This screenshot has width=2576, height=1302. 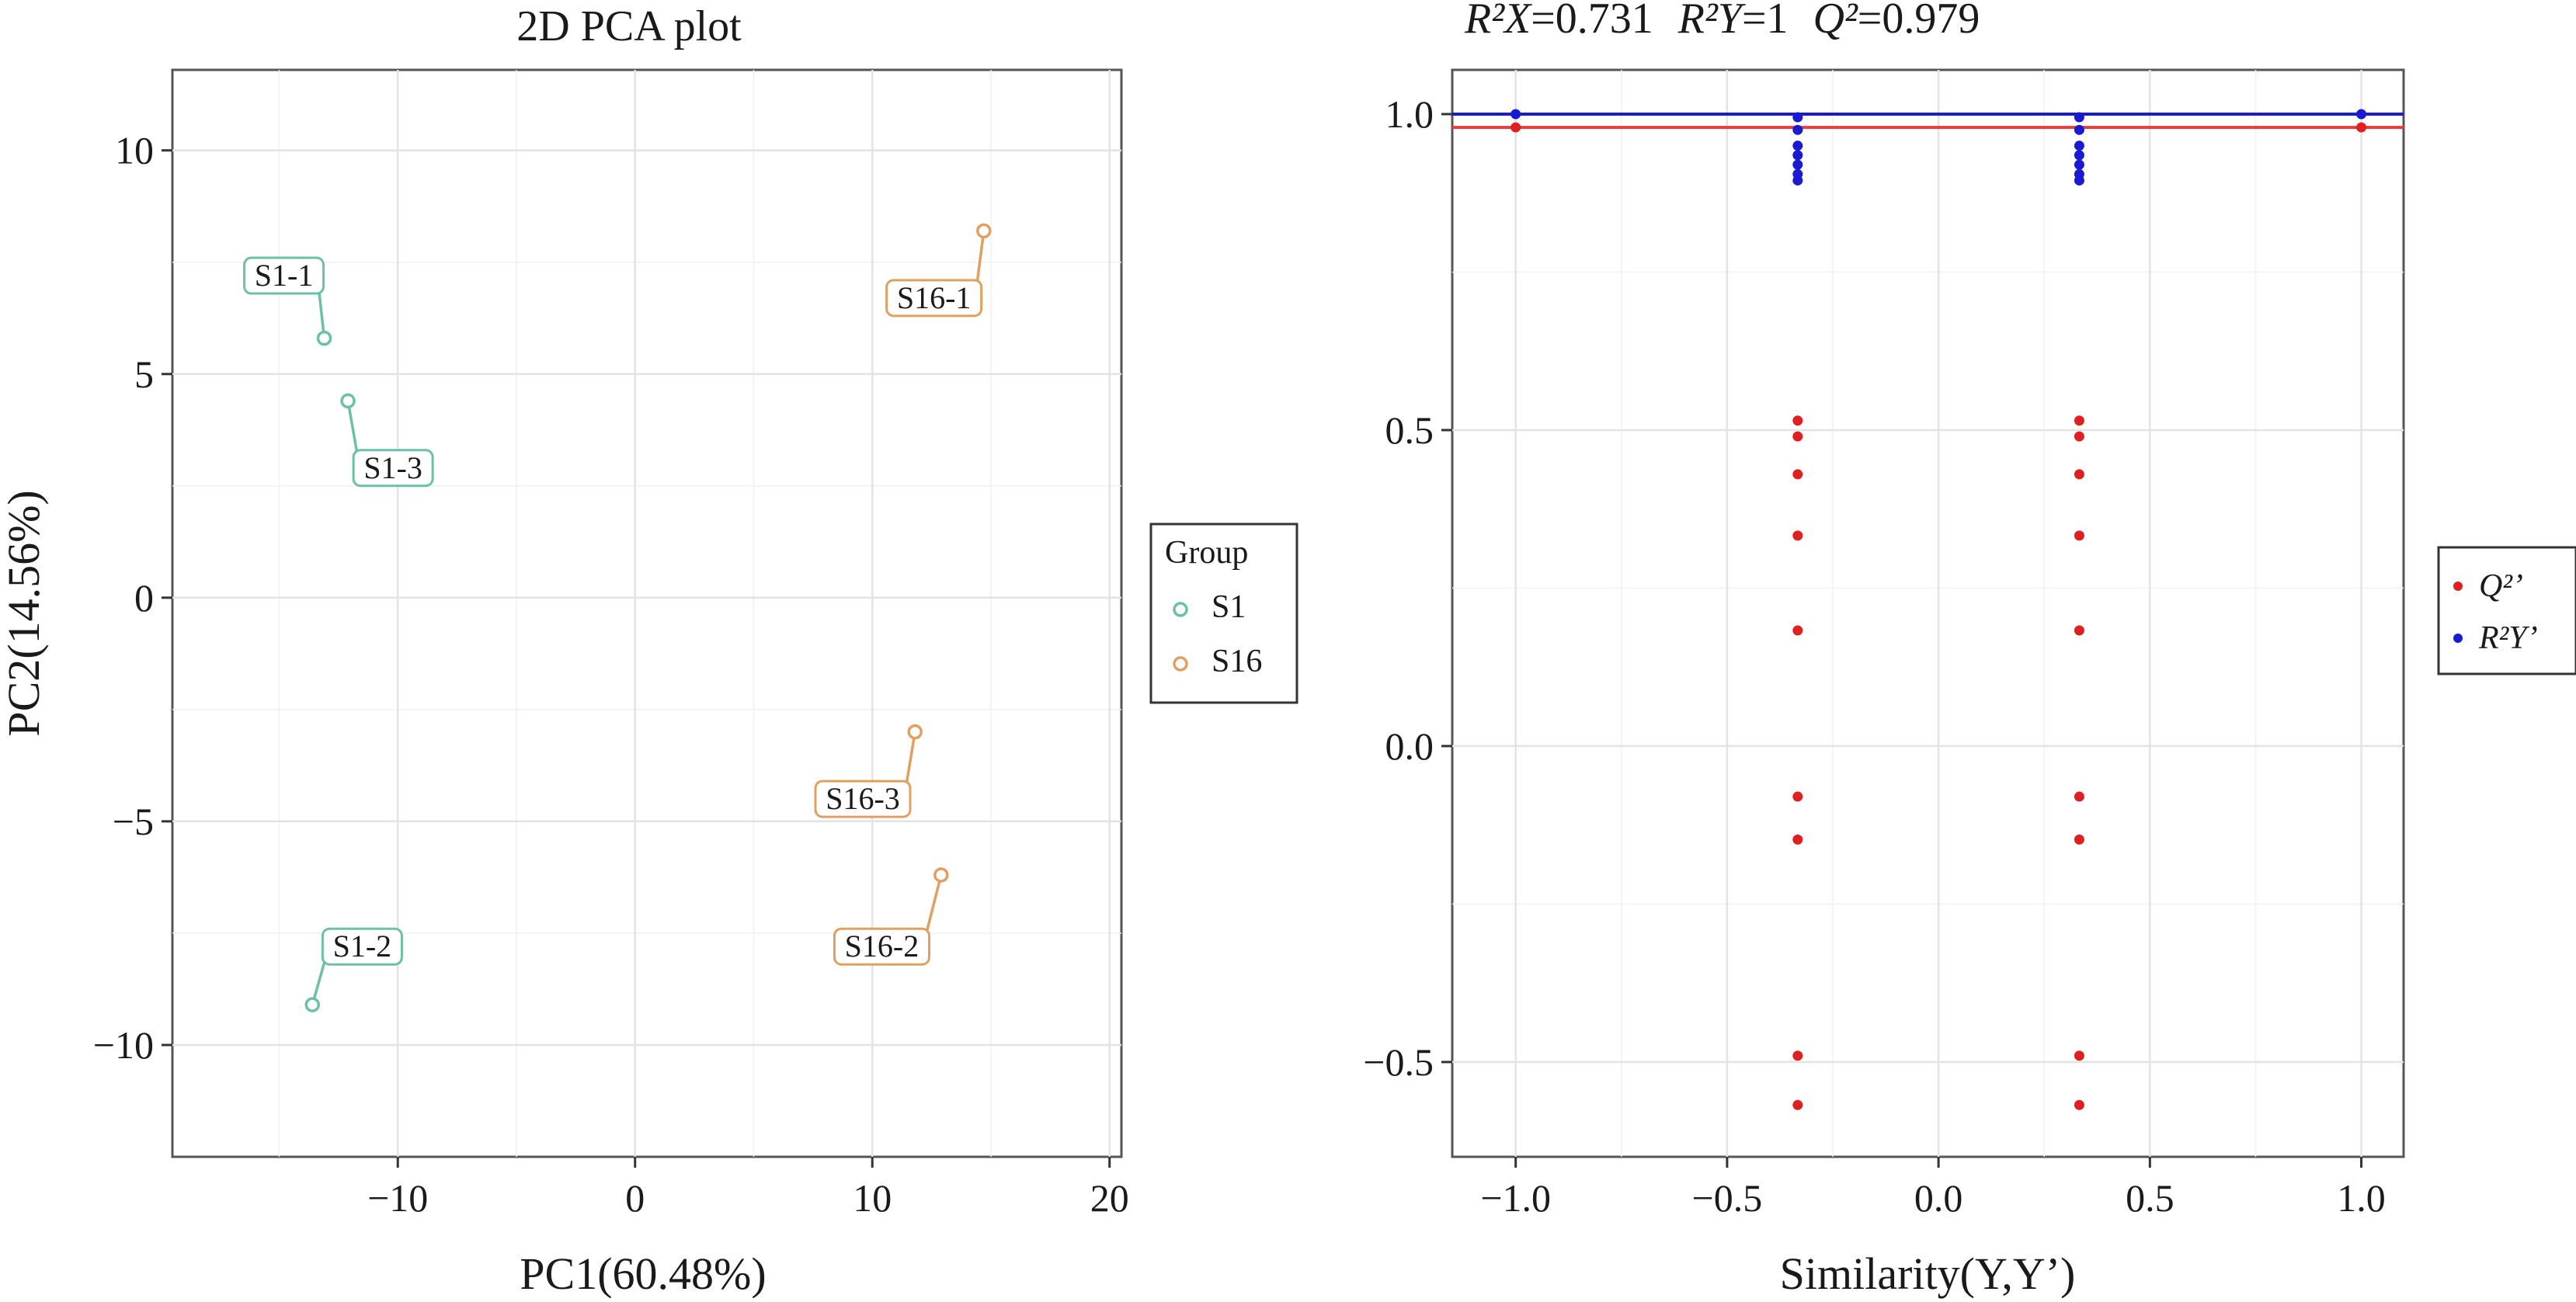 I want to click on pca-point-label: S1-2, so click(x=362, y=946).